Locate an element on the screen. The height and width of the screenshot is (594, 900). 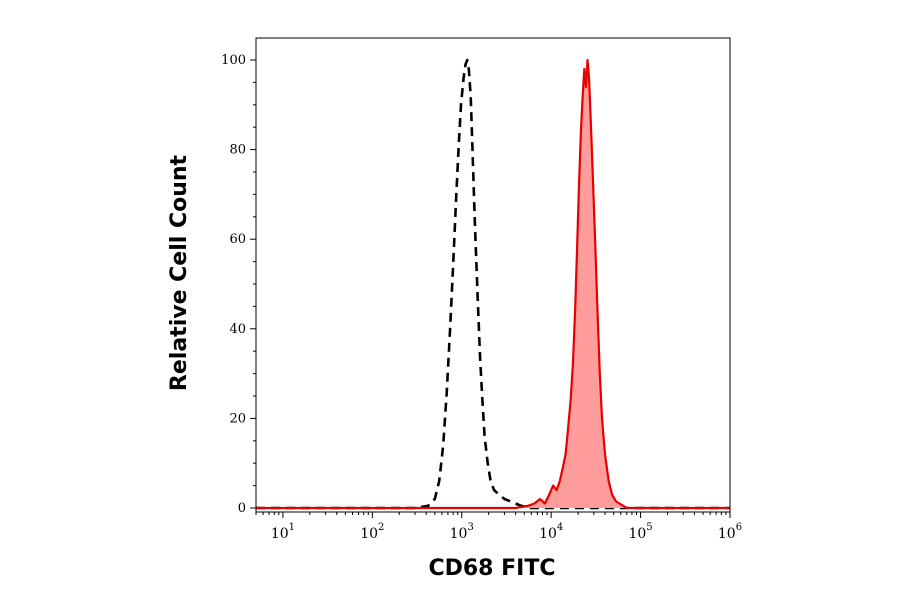
x-axis-title: CD68 FITC is located at coordinates (491, 568).